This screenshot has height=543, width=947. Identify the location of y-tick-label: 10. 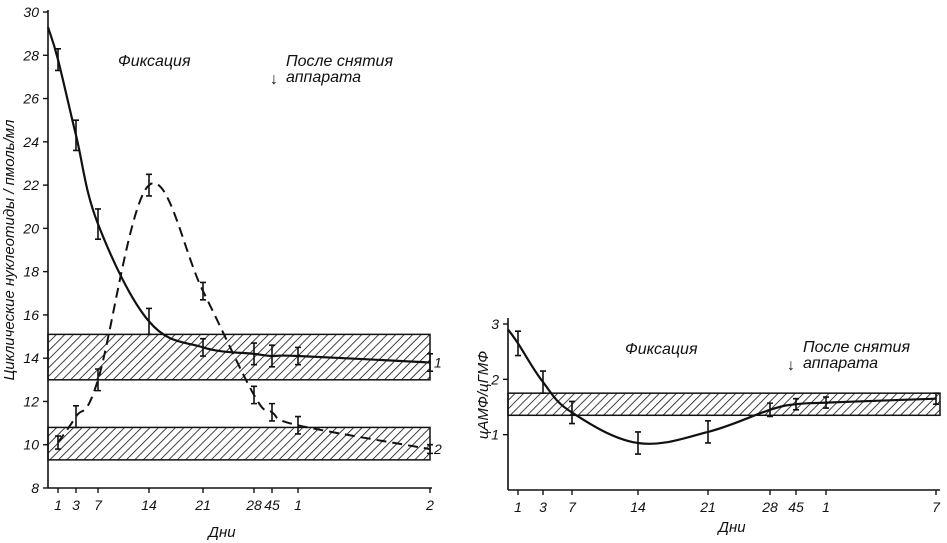
(31, 445).